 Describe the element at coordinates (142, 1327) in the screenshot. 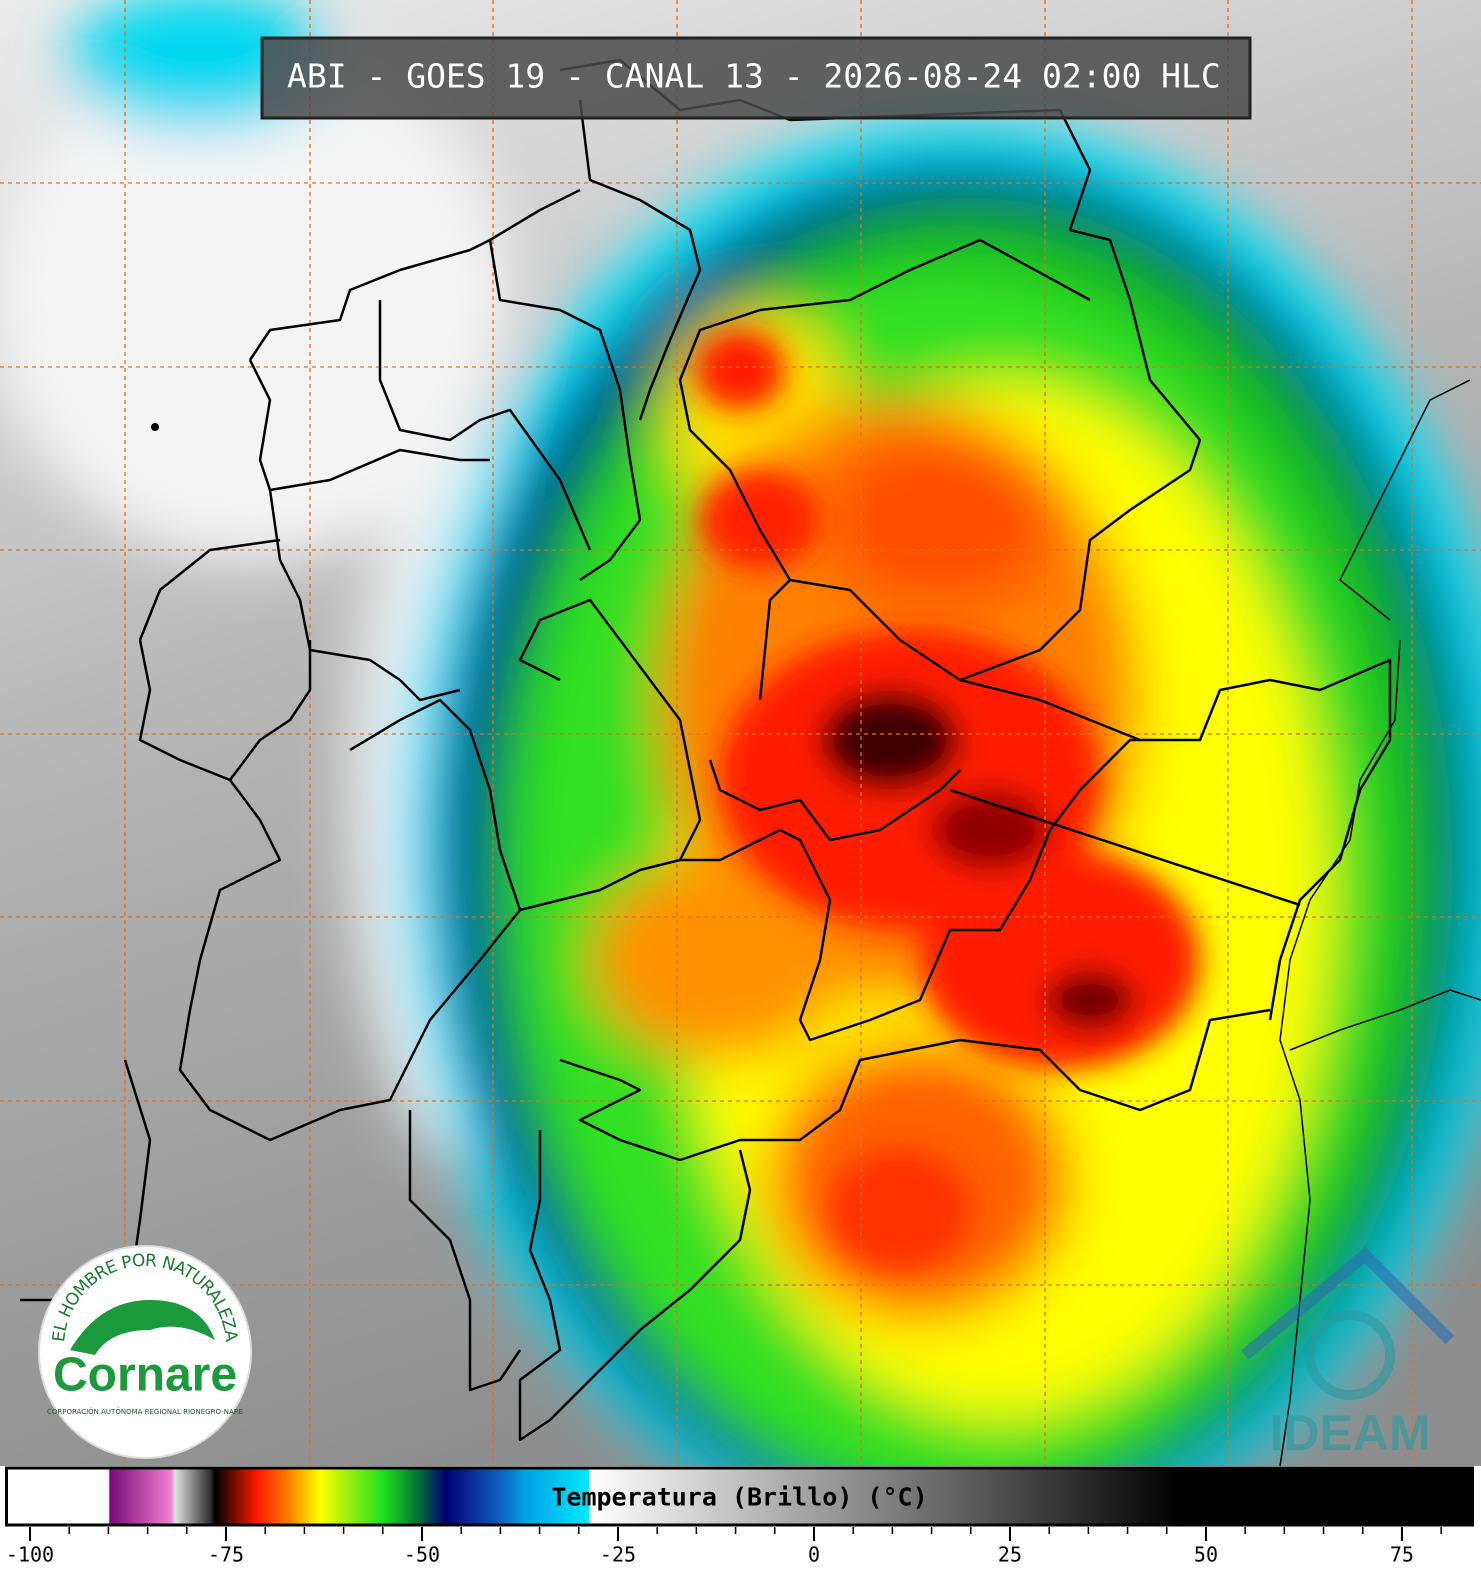

I see `logo-emblem` at that location.